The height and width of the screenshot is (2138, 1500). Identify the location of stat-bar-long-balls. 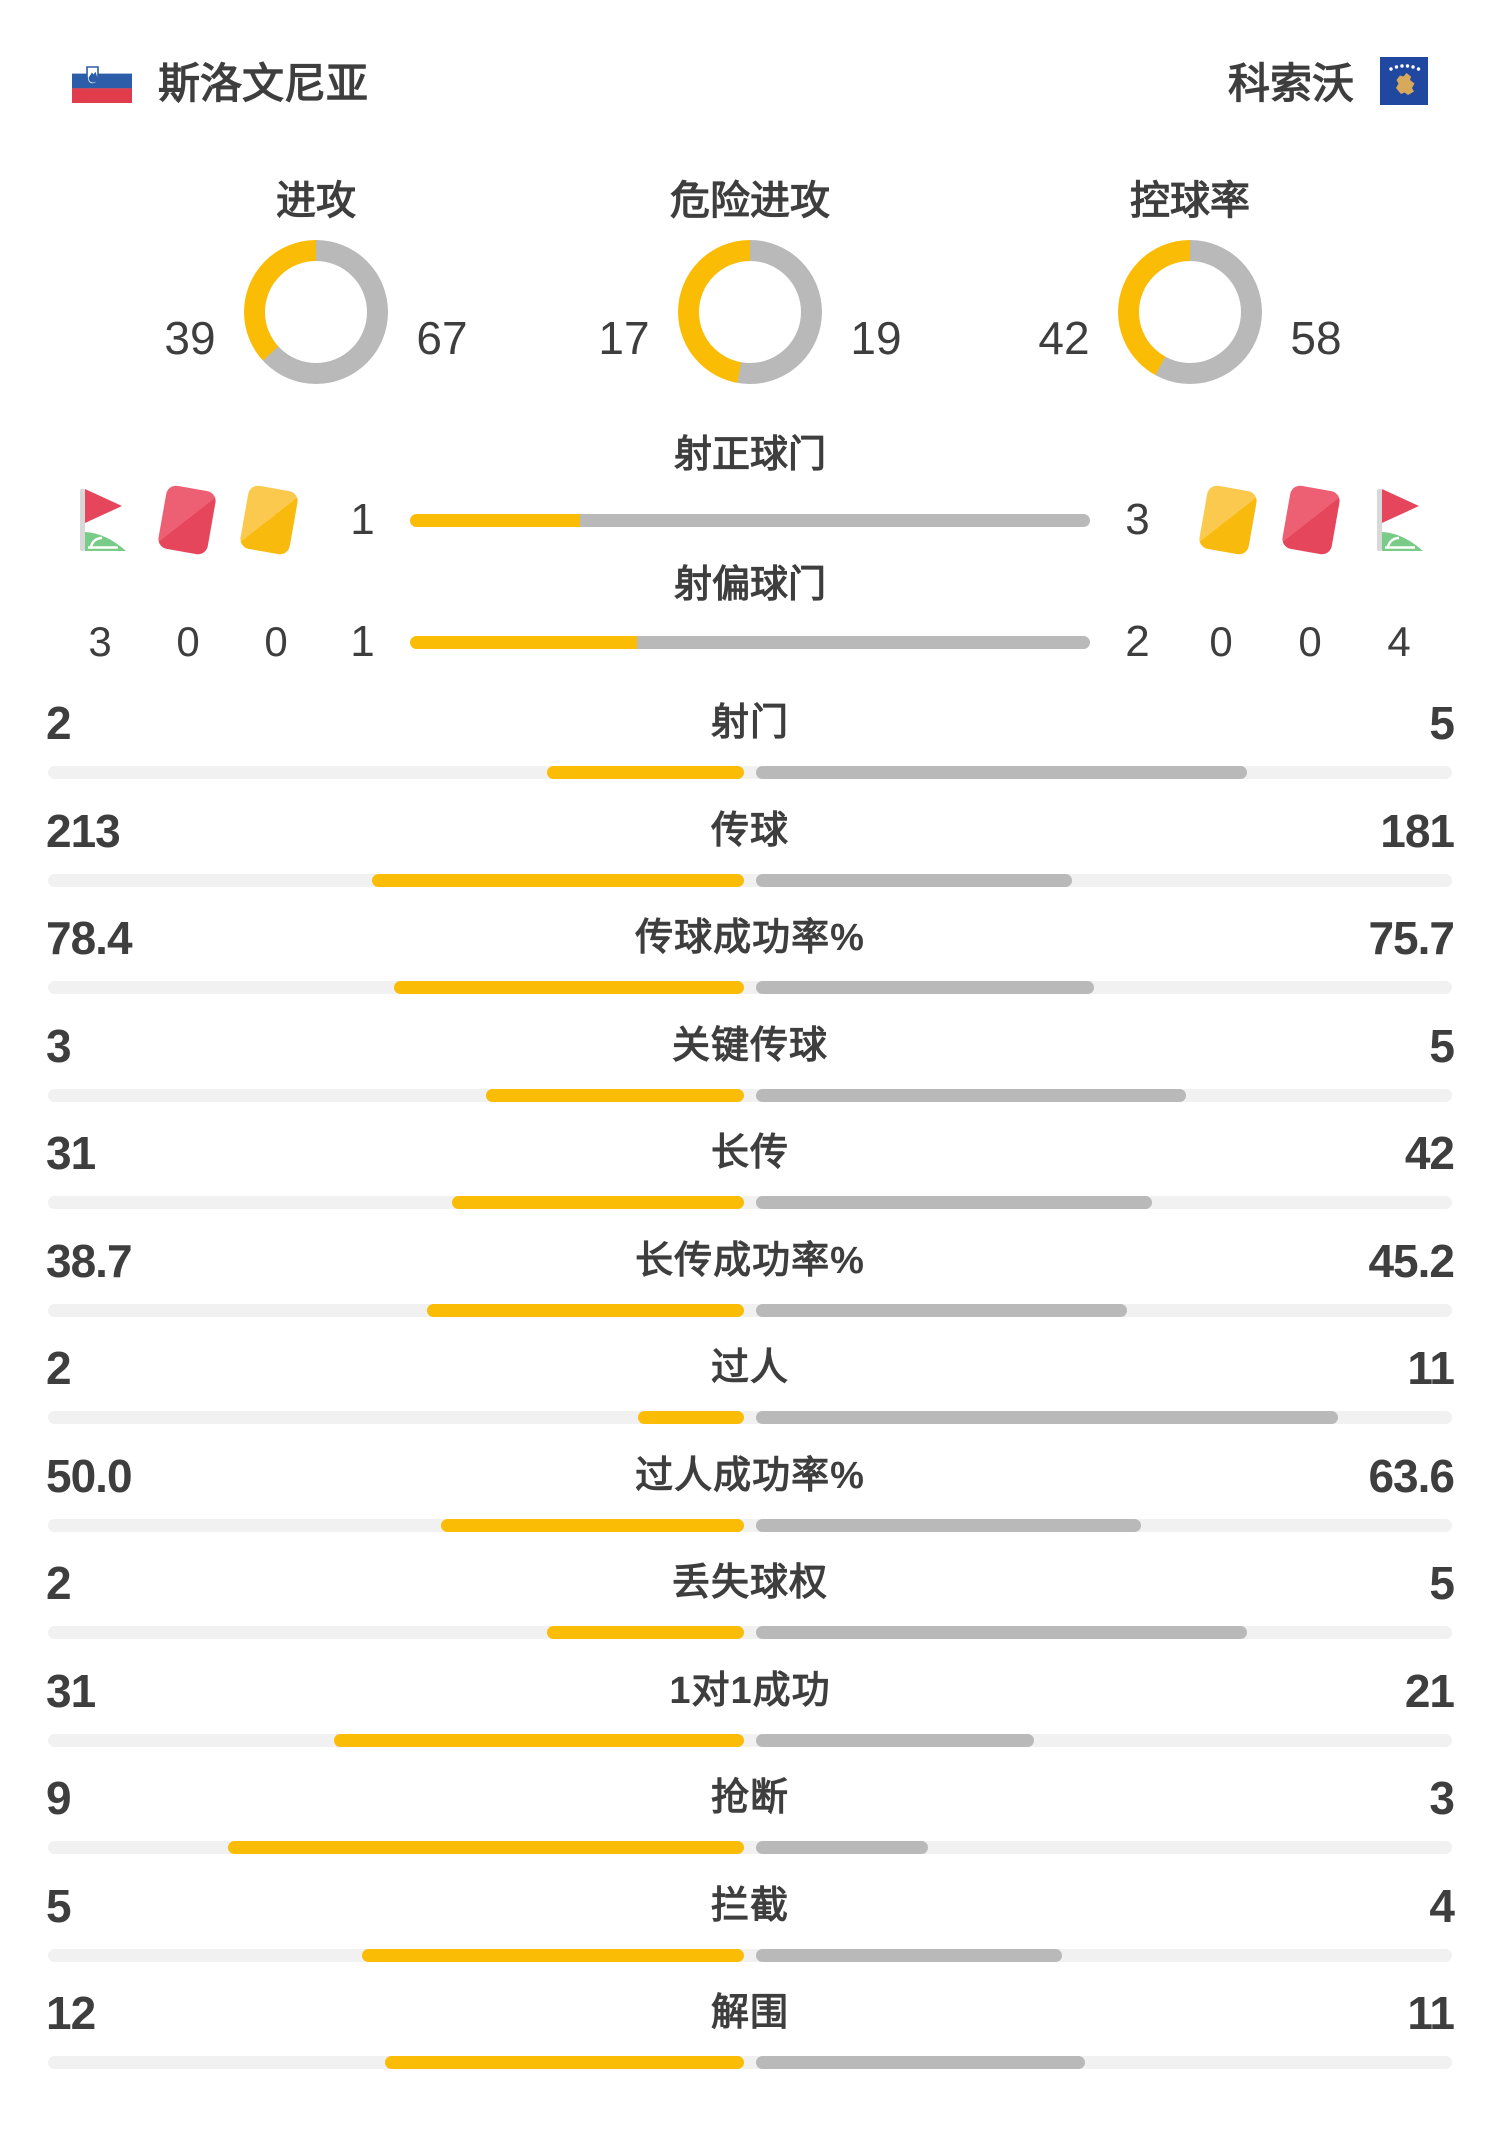
(750, 1202).